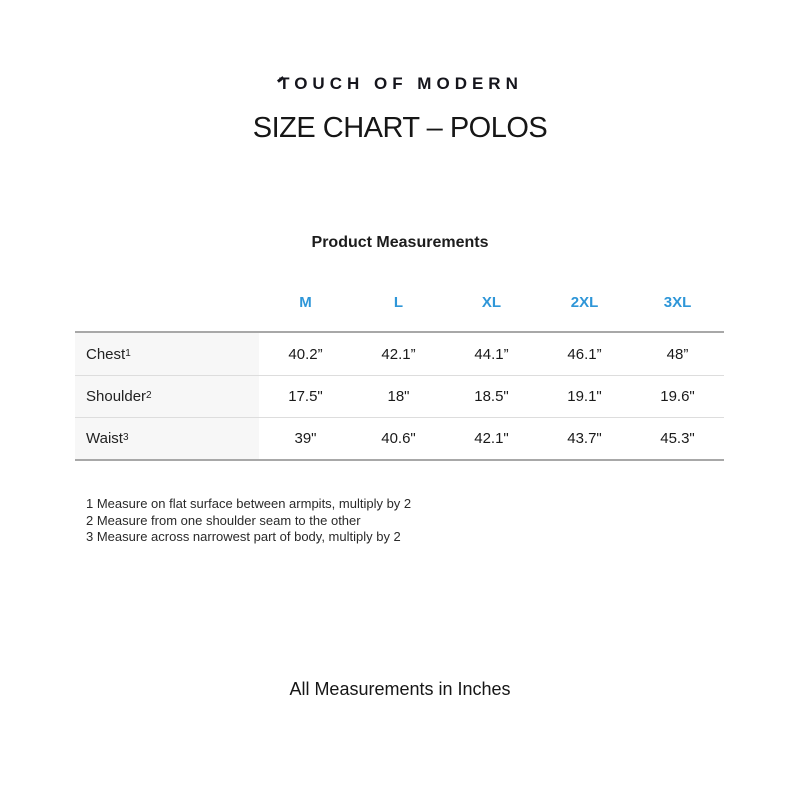 The width and height of the screenshot is (800, 800). I want to click on cell-value: 46.1”, so click(584, 354).